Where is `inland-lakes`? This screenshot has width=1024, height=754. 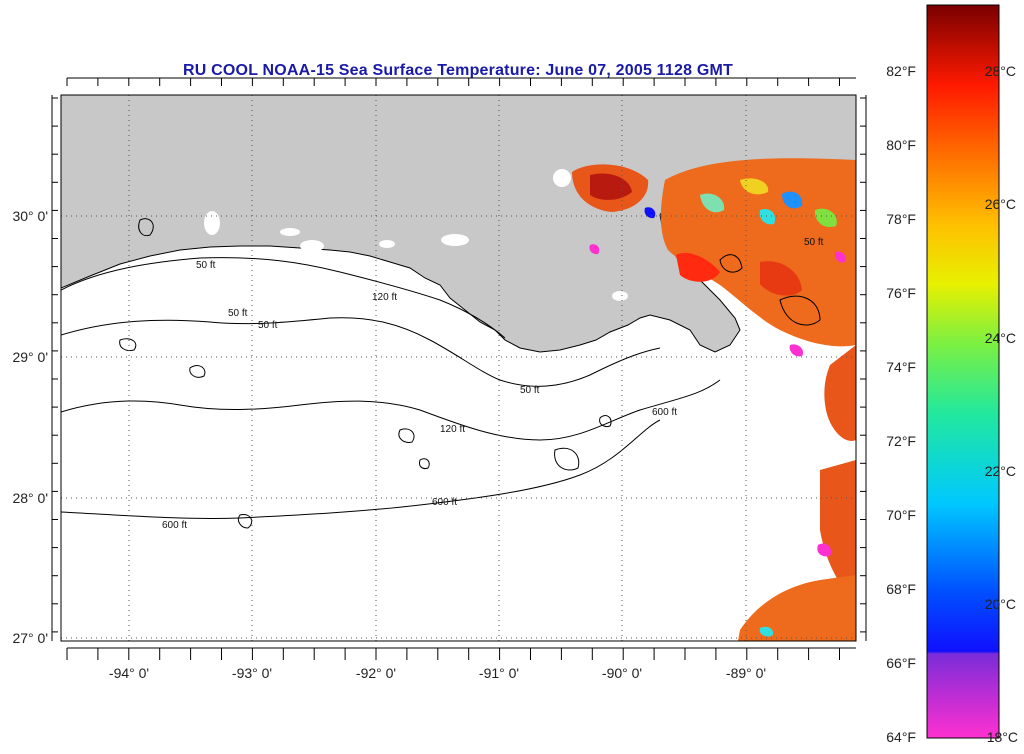
inland-lakes is located at coordinates (416, 235).